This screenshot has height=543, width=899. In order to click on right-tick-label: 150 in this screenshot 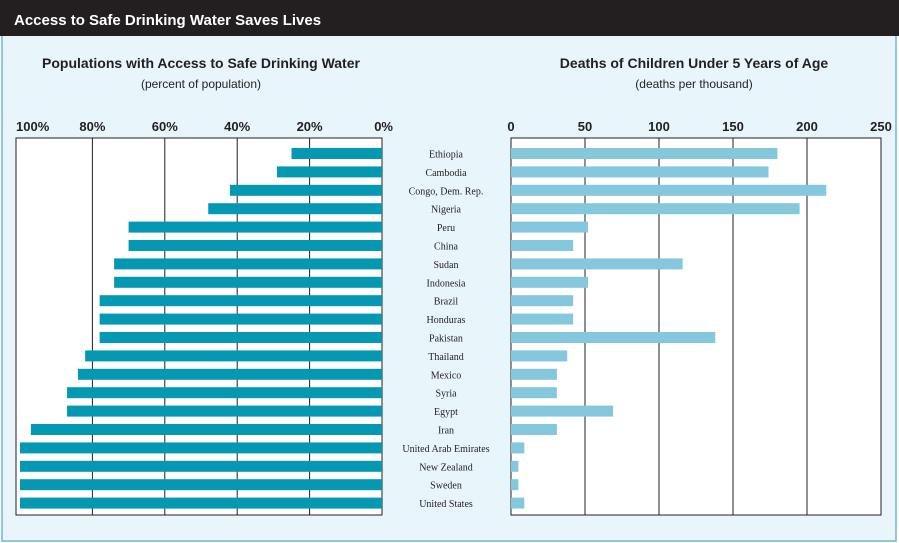, I will do `click(733, 126)`.